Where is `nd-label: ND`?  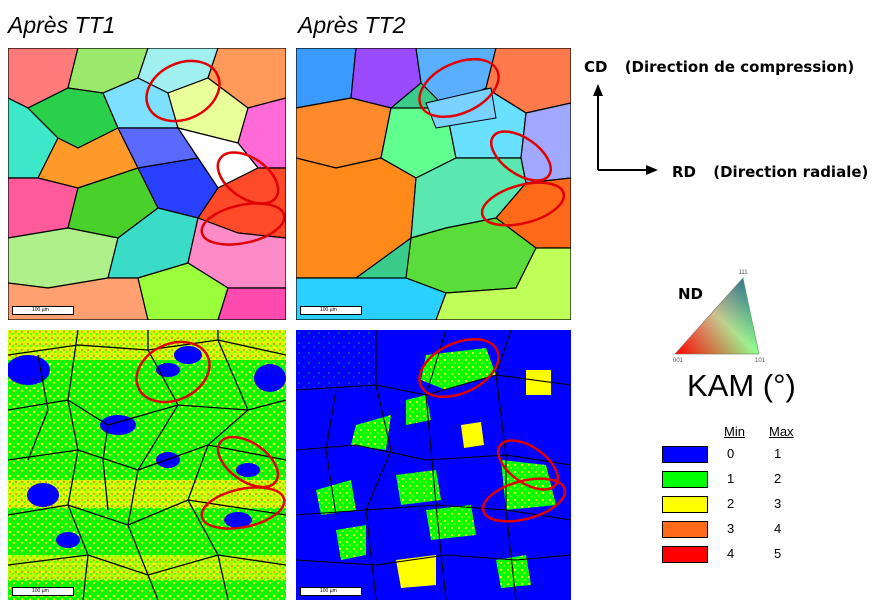
nd-label: ND is located at coordinates (691, 294).